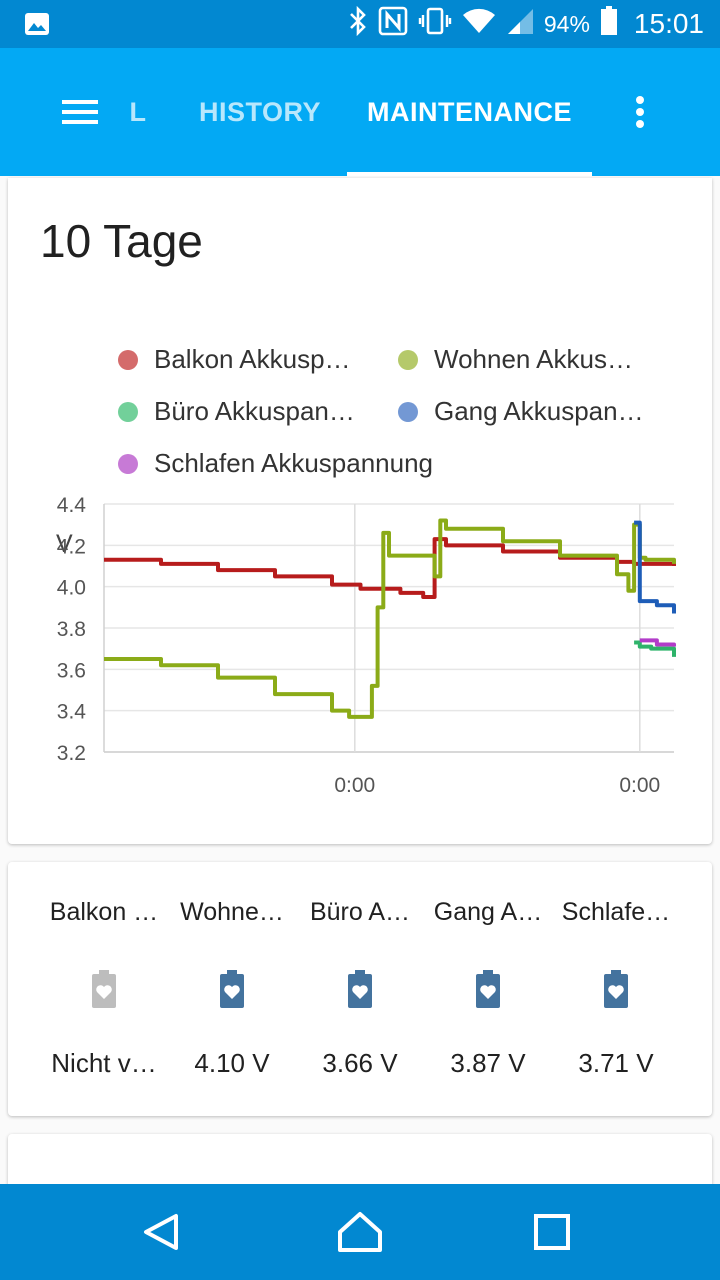 This screenshot has width=720, height=1280. Describe the element at coordinates (609, 24) in the screenshot. I see `battery-icon` at that location.